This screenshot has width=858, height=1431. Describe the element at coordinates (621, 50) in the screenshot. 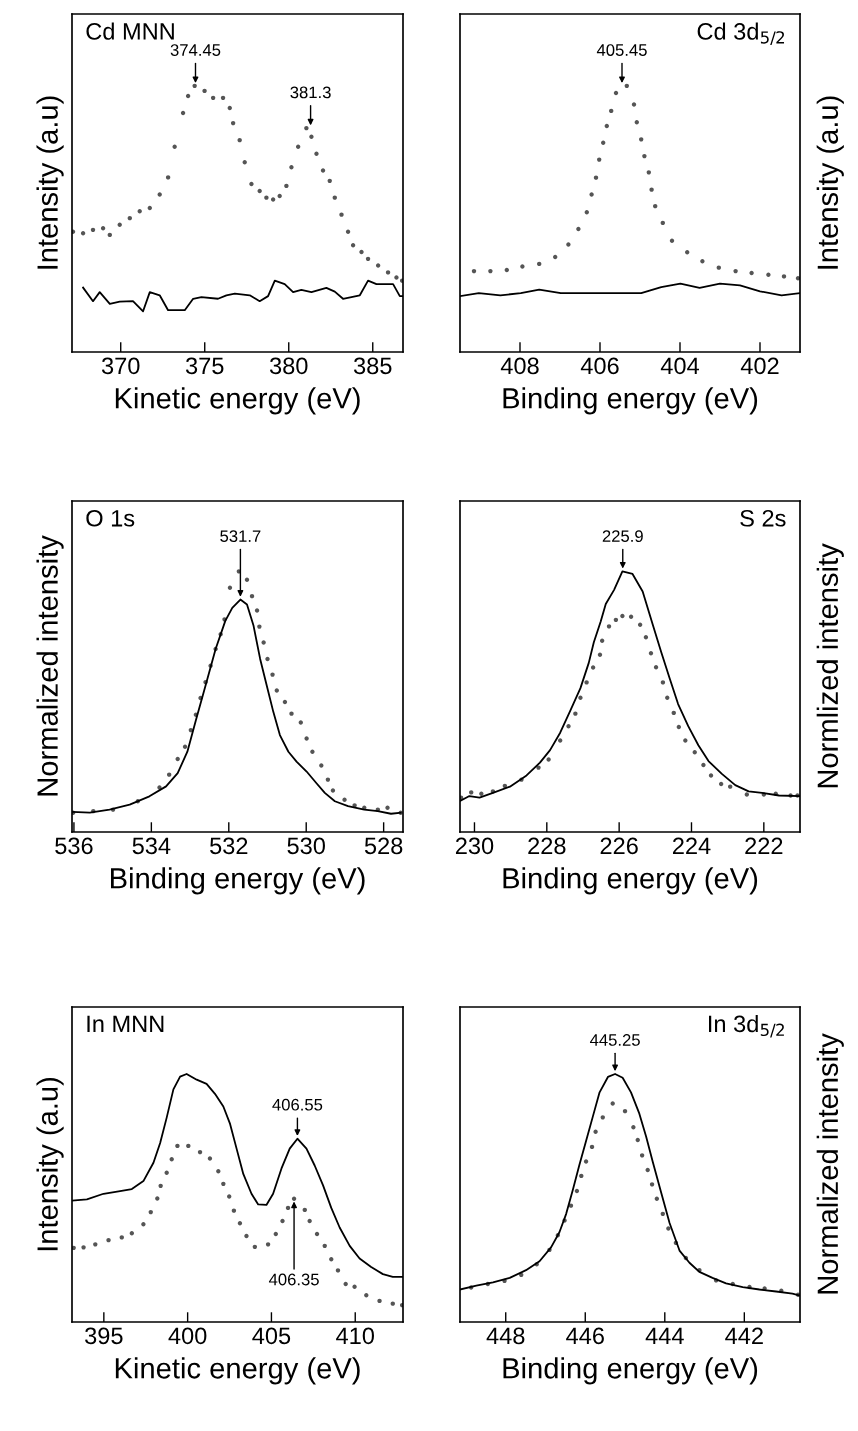

I see `annotation: 405.45` at that location.